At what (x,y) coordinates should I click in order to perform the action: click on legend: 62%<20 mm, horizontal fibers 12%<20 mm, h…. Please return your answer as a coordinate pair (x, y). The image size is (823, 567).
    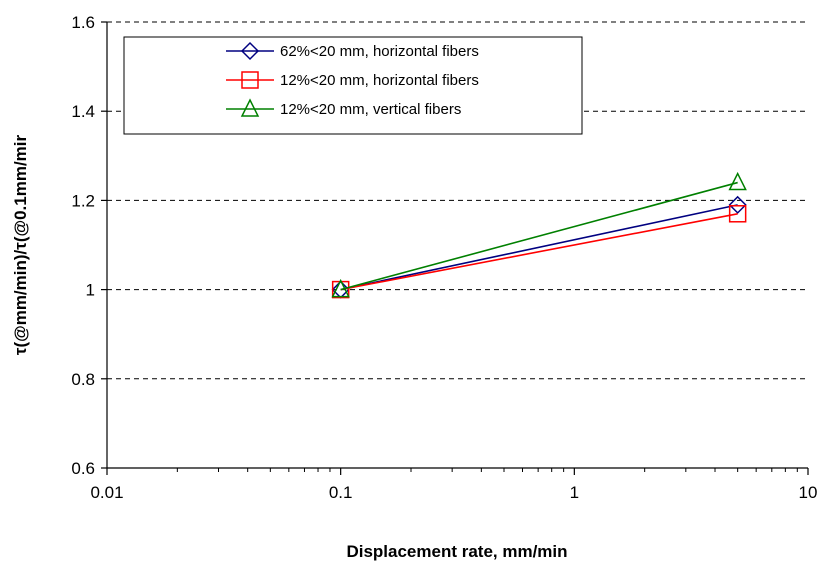
    Looking at the image, I should click on (353, 85).